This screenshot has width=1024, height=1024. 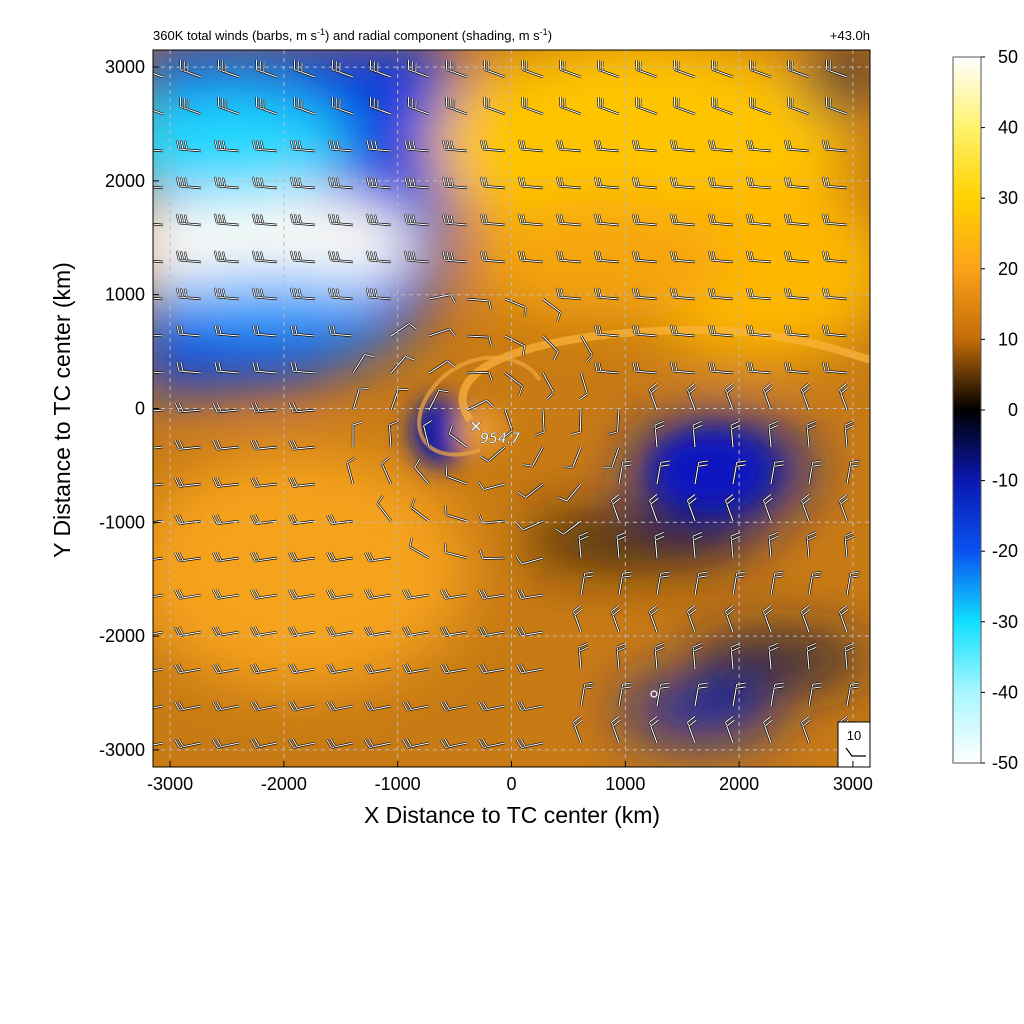 I want to click on y-axis: -3000 -2000 -1000 0 1000 2000 3000, so click(x=129, y=408).